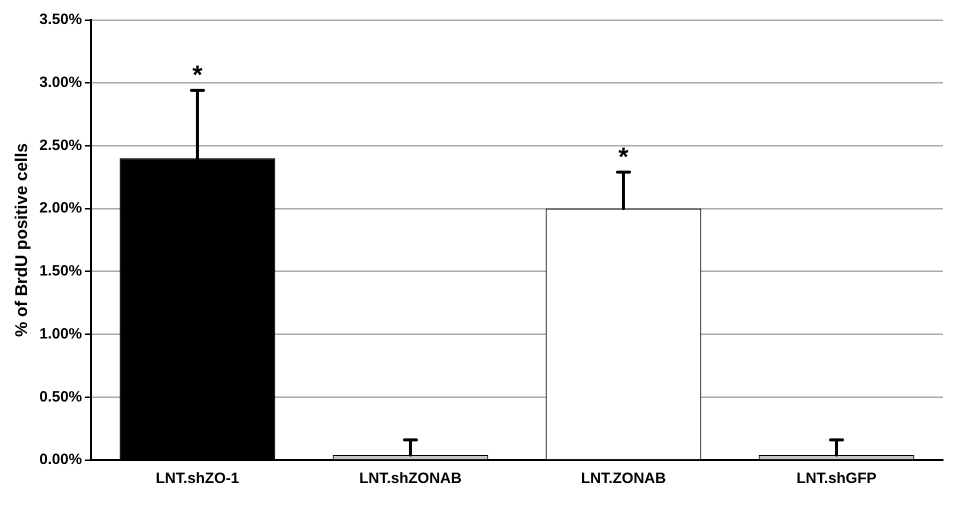 The width and height of the screenshot is (957, 506). I want to click on x-tick-label: LNT.shZO-1, so click(198, 479).